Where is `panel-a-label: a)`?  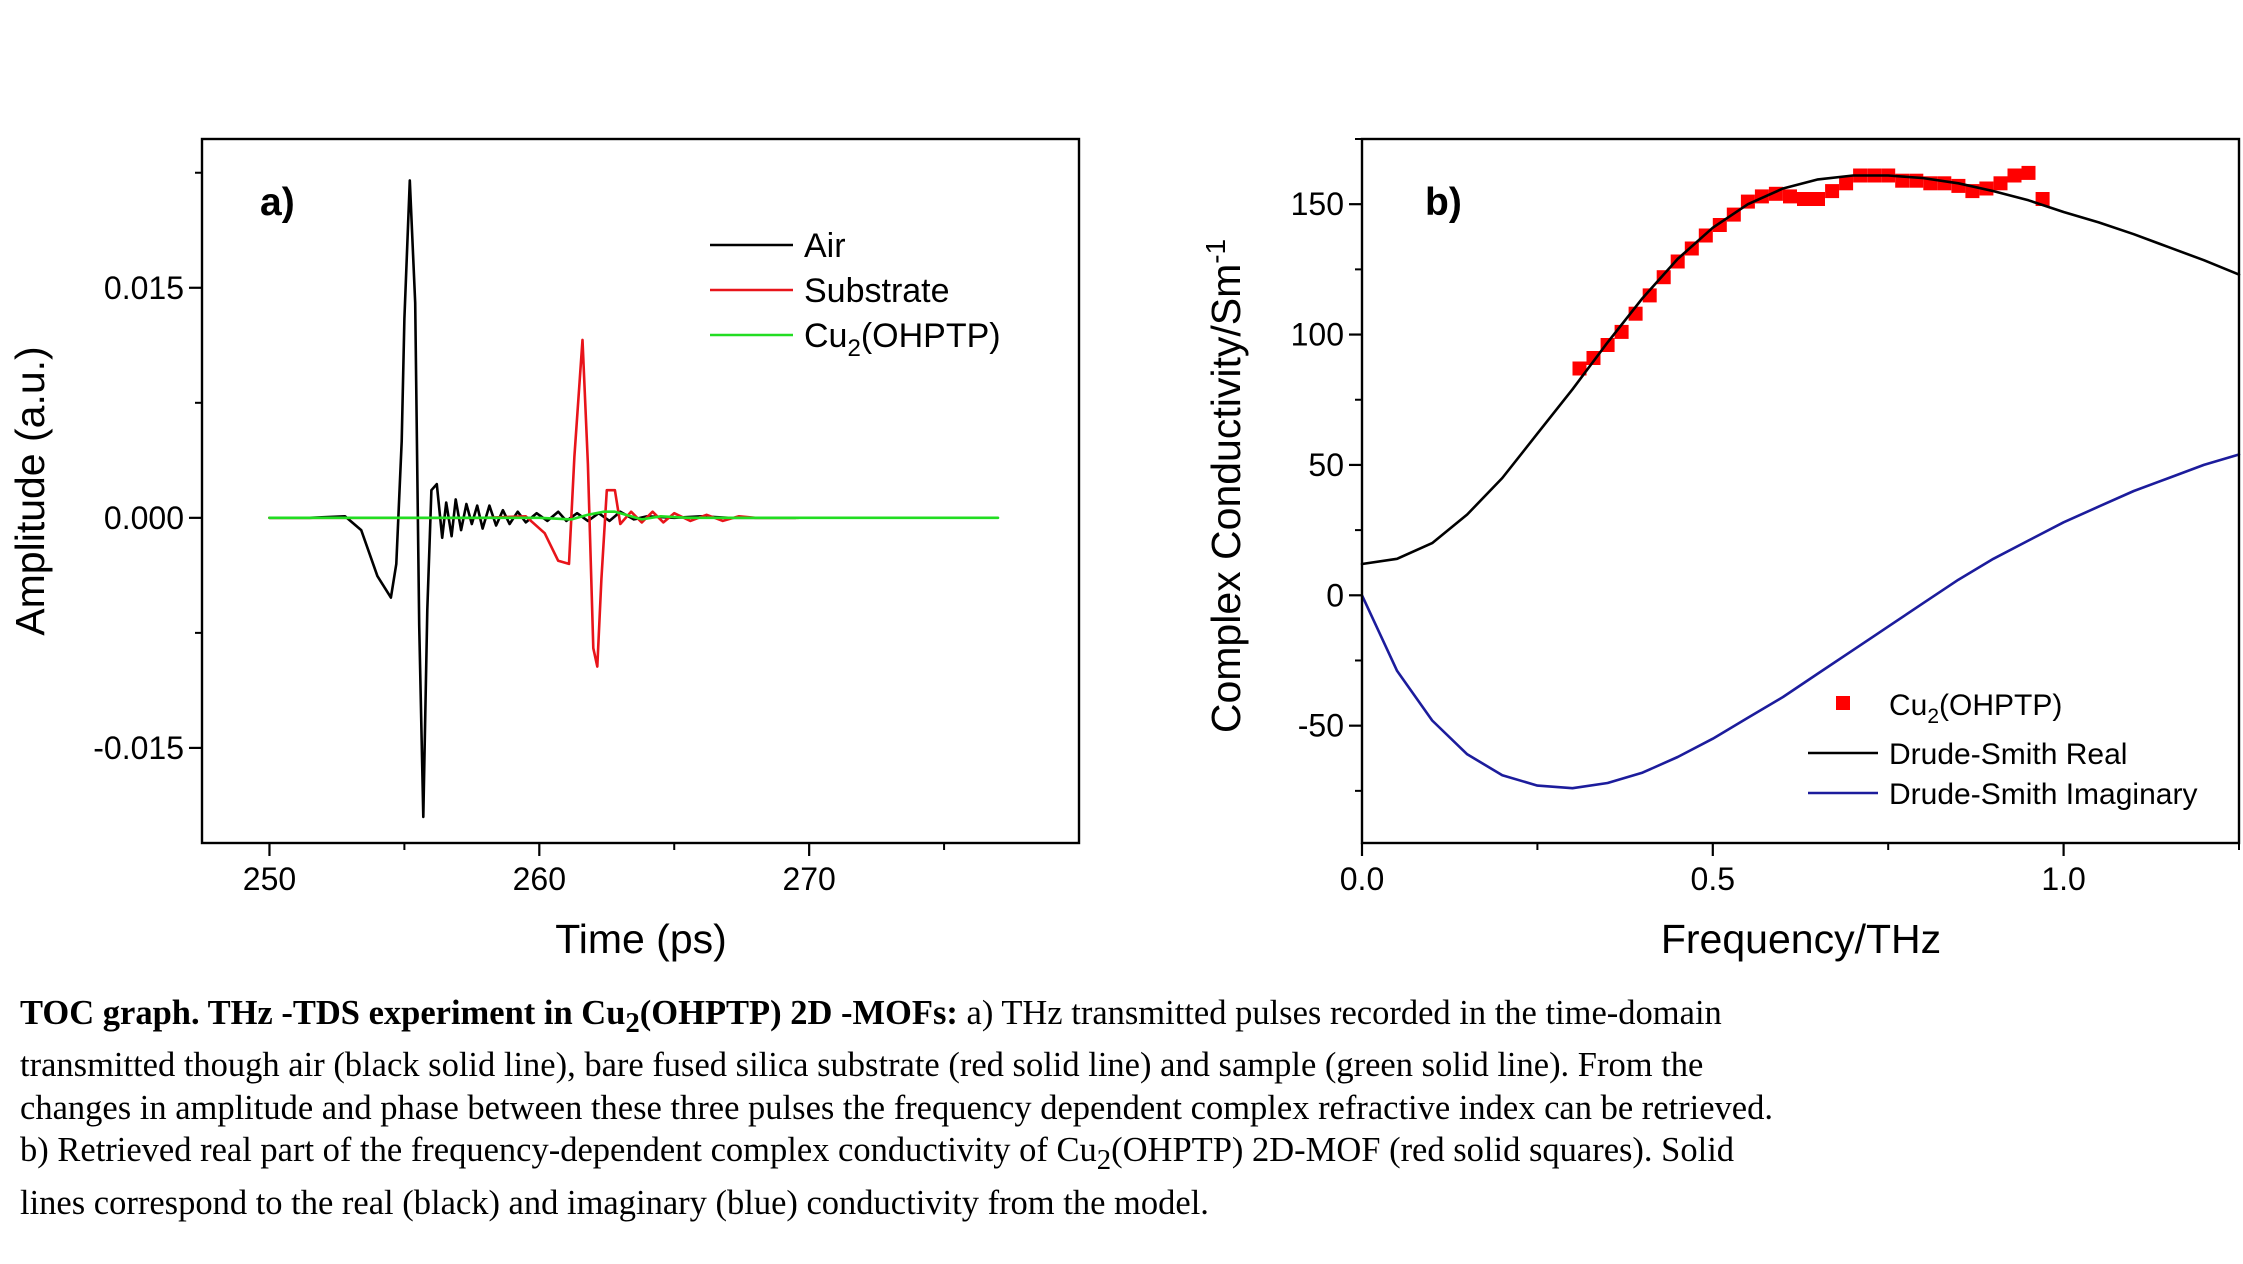 panel-a-label: a) is located at coordinates (277, 202).